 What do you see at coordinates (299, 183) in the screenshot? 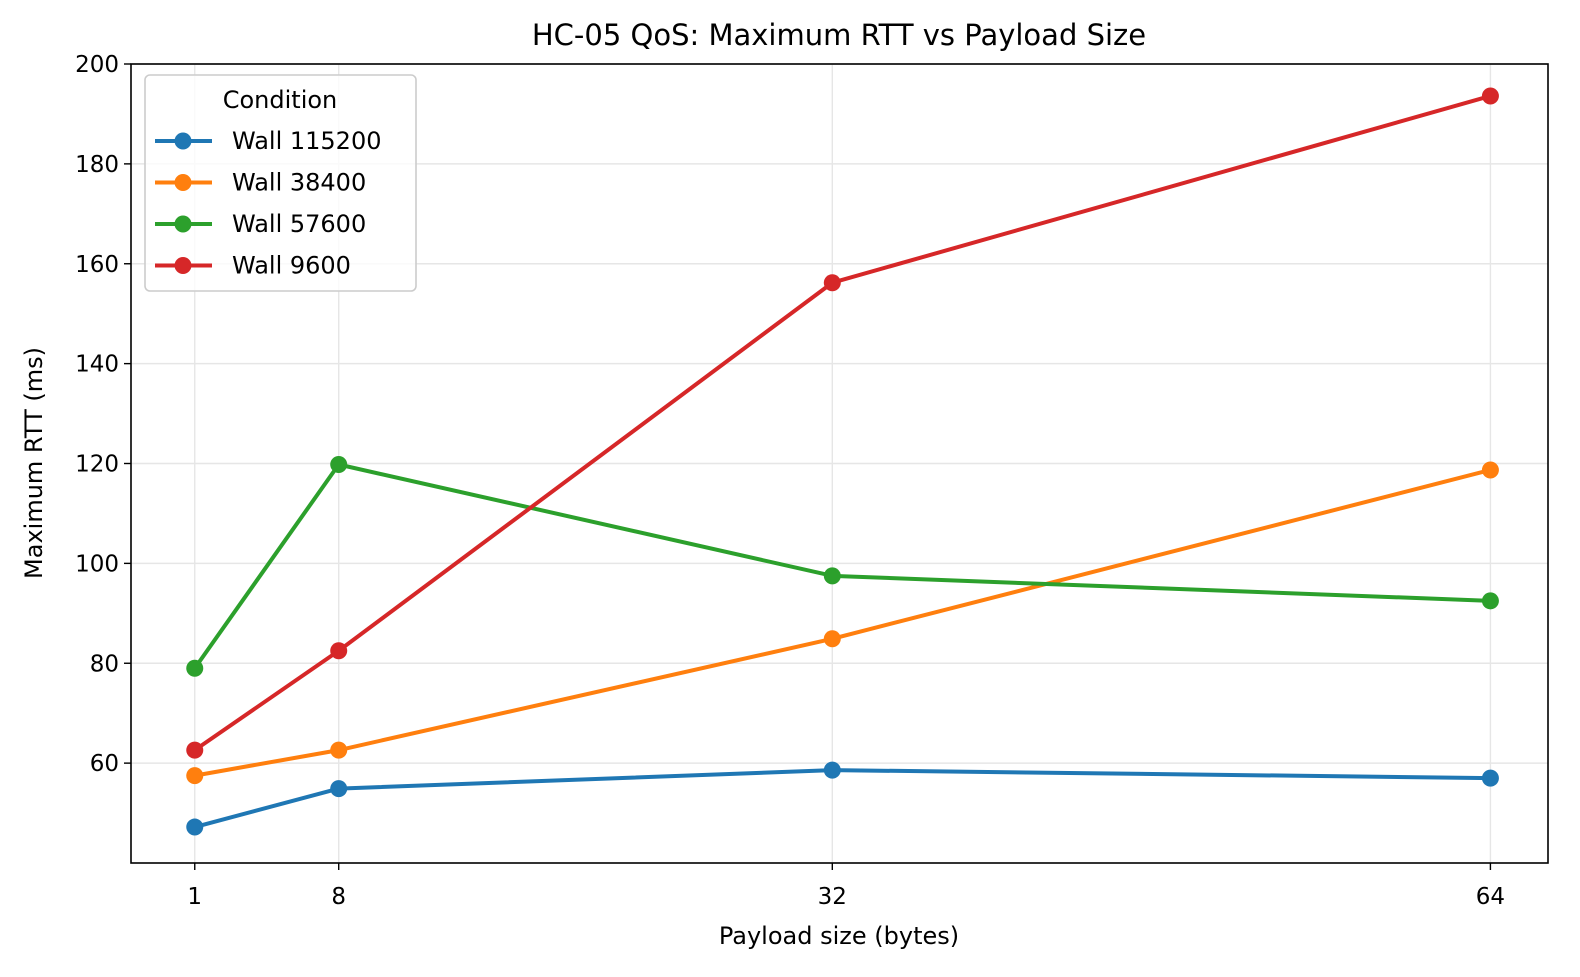
I see `legend-label: Wall 38400` at bounding box center [299, 183].